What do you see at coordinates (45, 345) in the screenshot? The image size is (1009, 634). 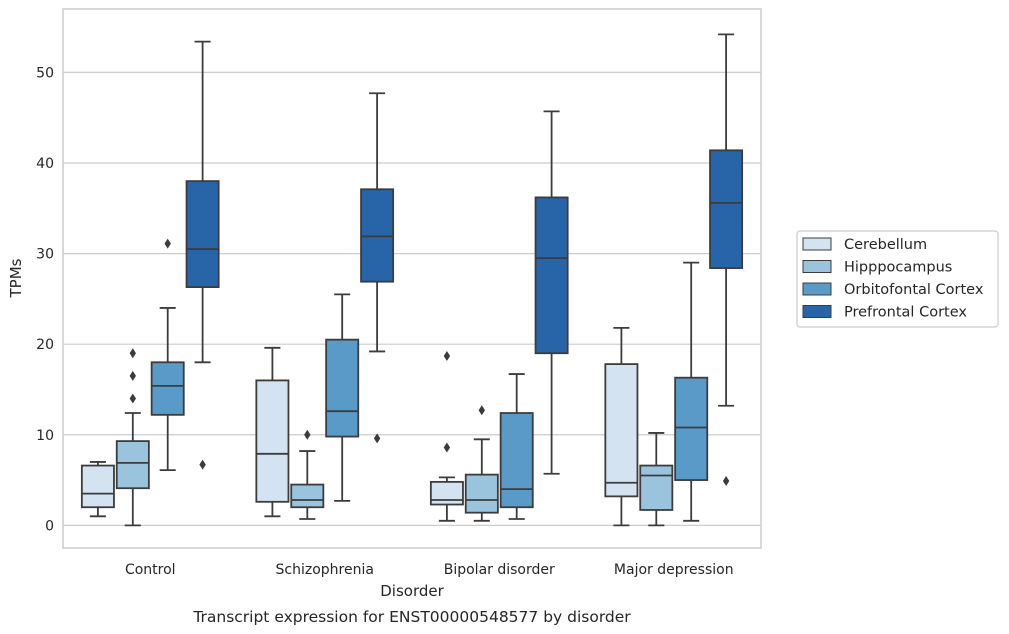 I see `y-tick-label: 20` at bounding box center [45, 345].